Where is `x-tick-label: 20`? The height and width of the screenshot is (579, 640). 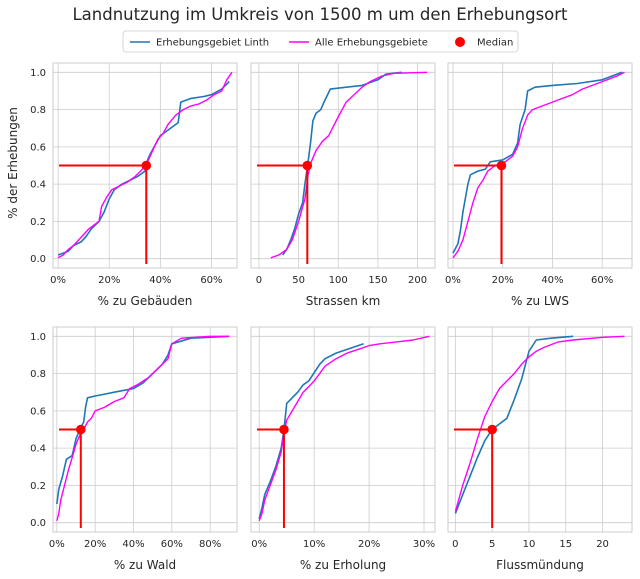
x-tick-label: 20 is located at coordinates (602, 544).